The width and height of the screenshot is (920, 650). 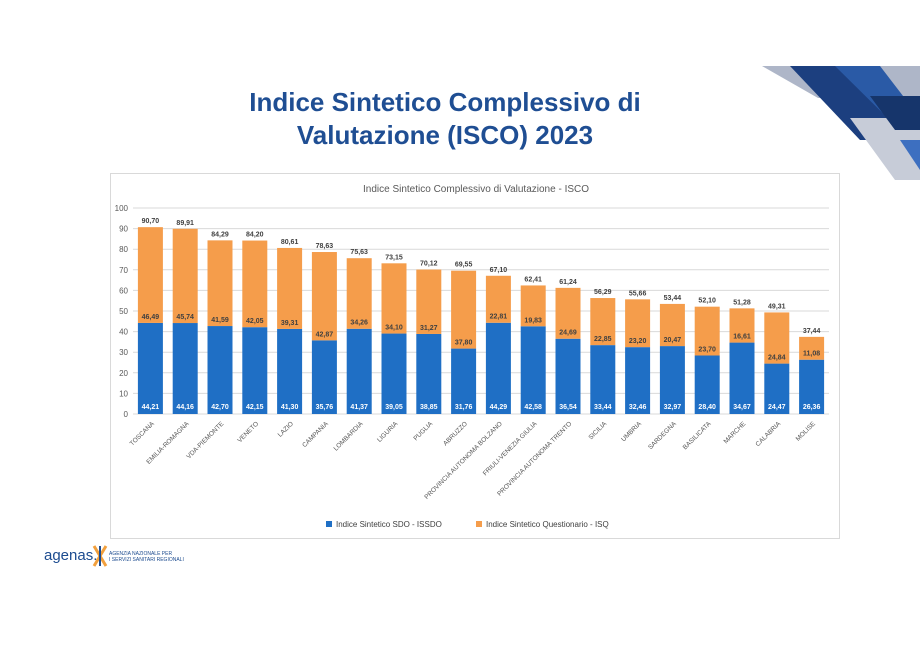 I want to click on x-category-label: SARDEGNA, so click(x=662, y=435).